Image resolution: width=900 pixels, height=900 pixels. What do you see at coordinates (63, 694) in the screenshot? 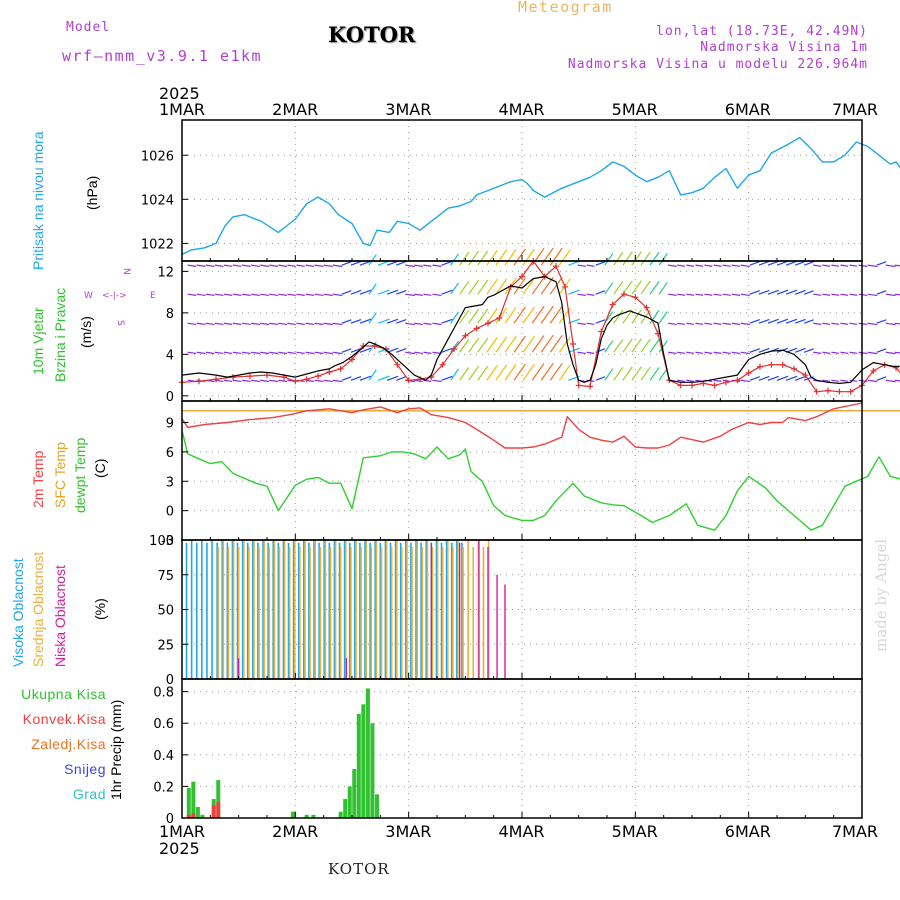
I see `legend-total-rain: Ukupna Kisa` at bounding box center [63, 694].